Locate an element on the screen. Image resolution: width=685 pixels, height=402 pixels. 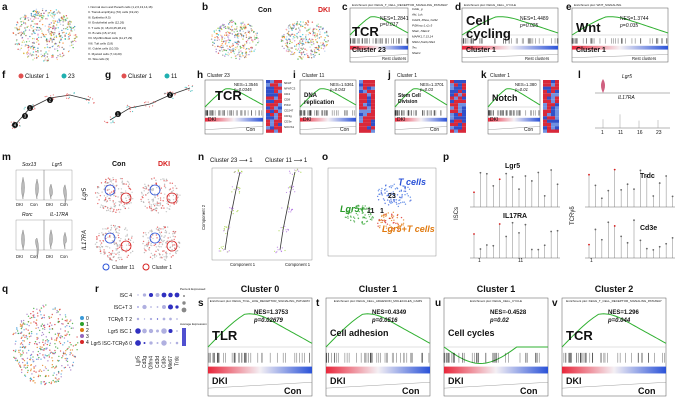
pathway: Cell is located at coordinates (478, 20).